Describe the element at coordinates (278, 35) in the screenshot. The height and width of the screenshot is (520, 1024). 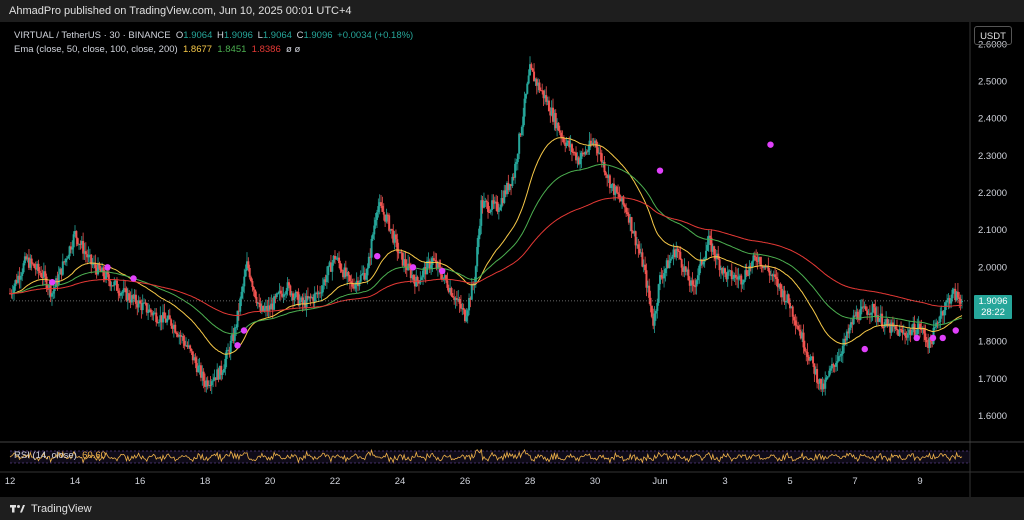
I see `ohlc-value-l: 1.9064` at that location.